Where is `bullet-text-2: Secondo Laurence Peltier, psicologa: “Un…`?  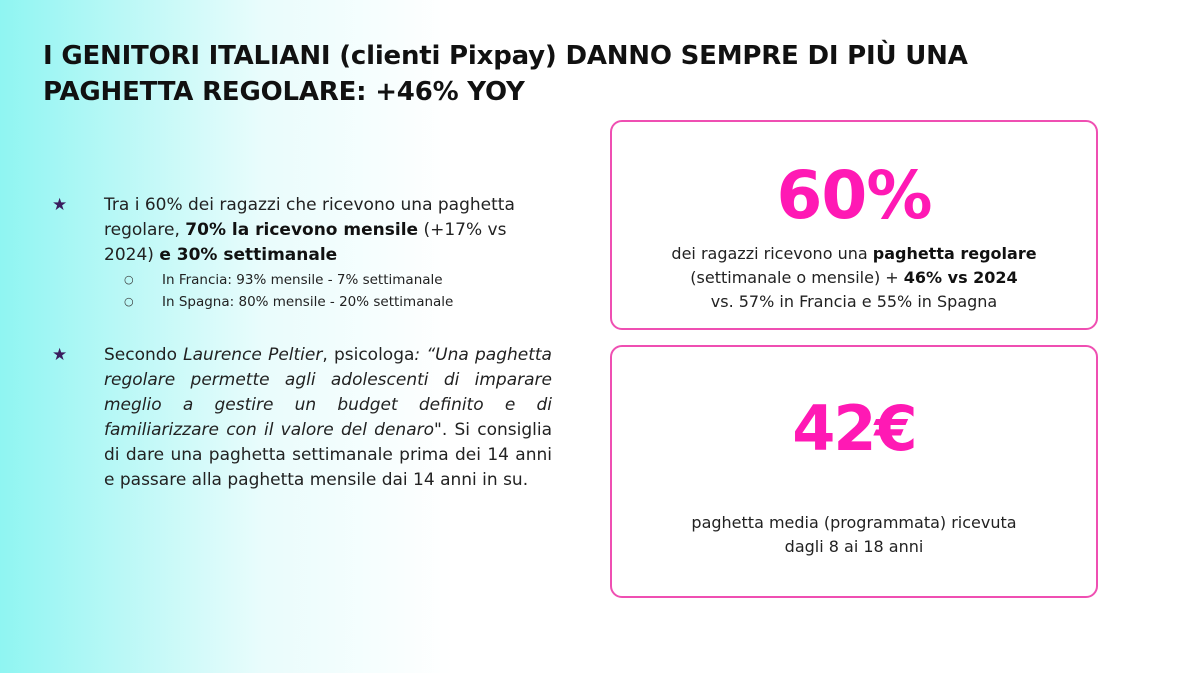
bullet-text-2: Secondo Laurence Peltier, psicologa: “Un… is located at coordinates (328, 418).